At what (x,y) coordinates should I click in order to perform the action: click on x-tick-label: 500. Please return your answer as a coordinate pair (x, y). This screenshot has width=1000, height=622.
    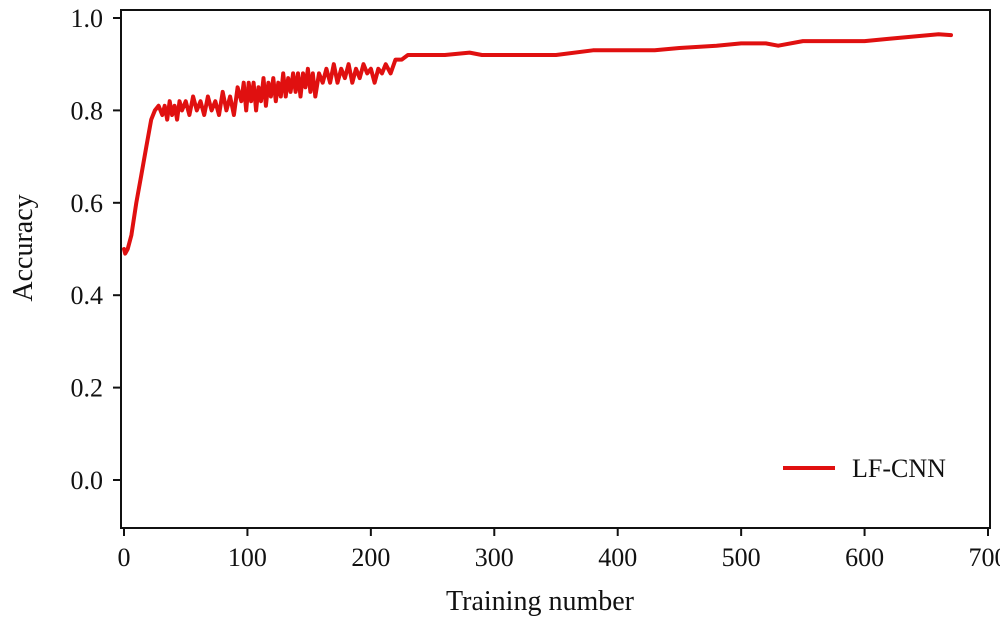
    Looking at the image, I should click on (741, 557).